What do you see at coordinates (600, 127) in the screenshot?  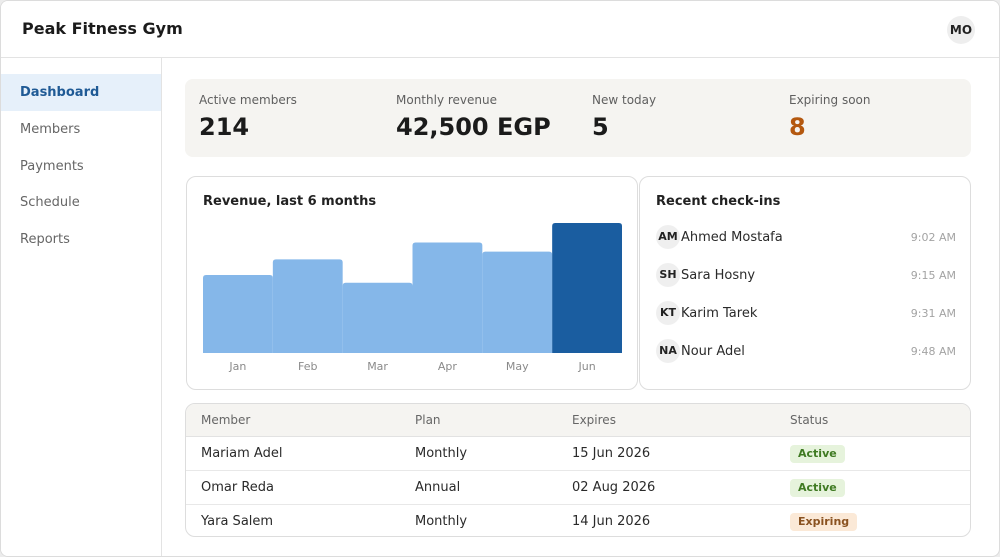 I see `kpi-value: 5` at bounding box center [600, 127].